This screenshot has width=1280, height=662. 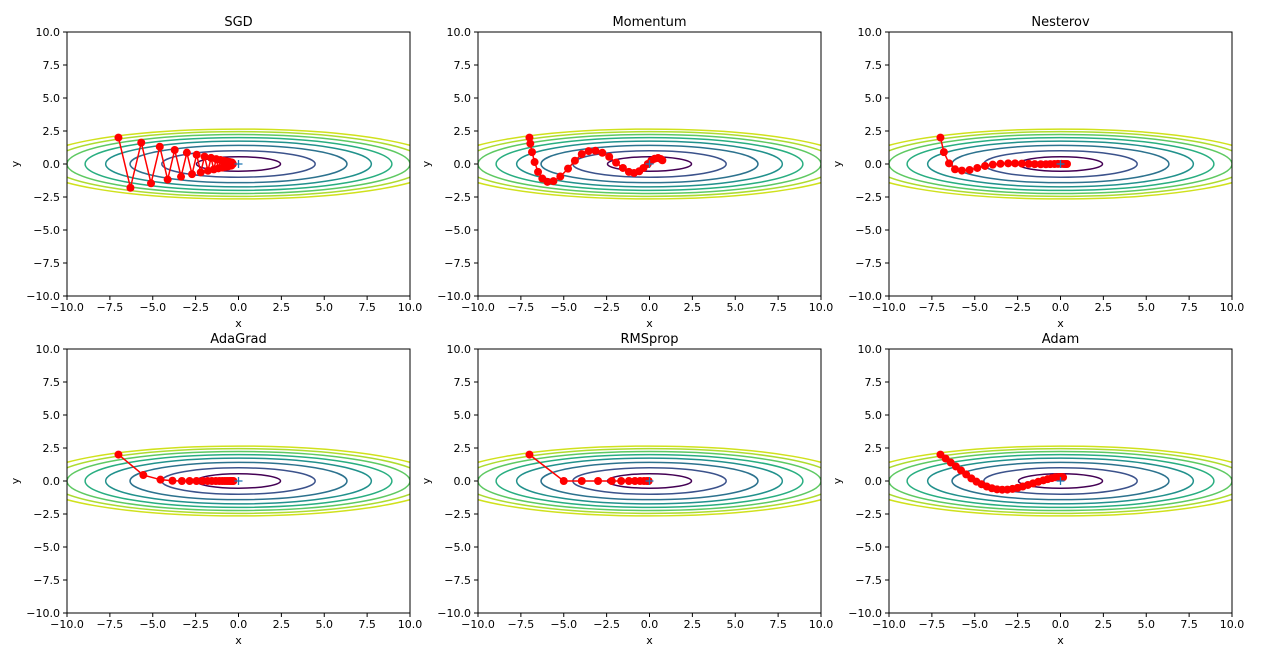 I want to click on contour-group, so click(x=238, y=481).